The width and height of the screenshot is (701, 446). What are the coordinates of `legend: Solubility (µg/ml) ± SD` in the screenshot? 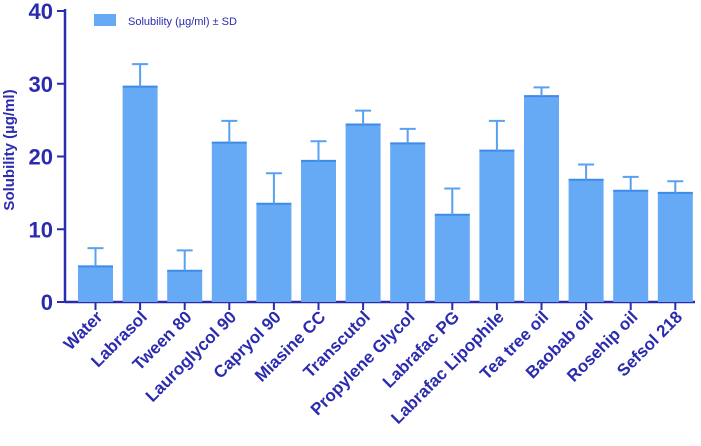 It's located at (165, 21).